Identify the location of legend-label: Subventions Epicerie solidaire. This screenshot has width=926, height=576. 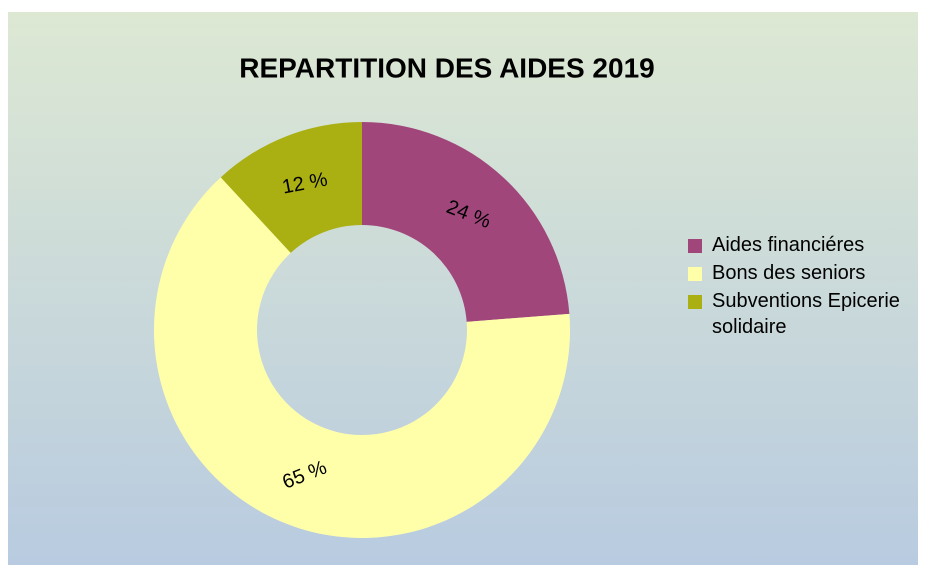
(806, 314).